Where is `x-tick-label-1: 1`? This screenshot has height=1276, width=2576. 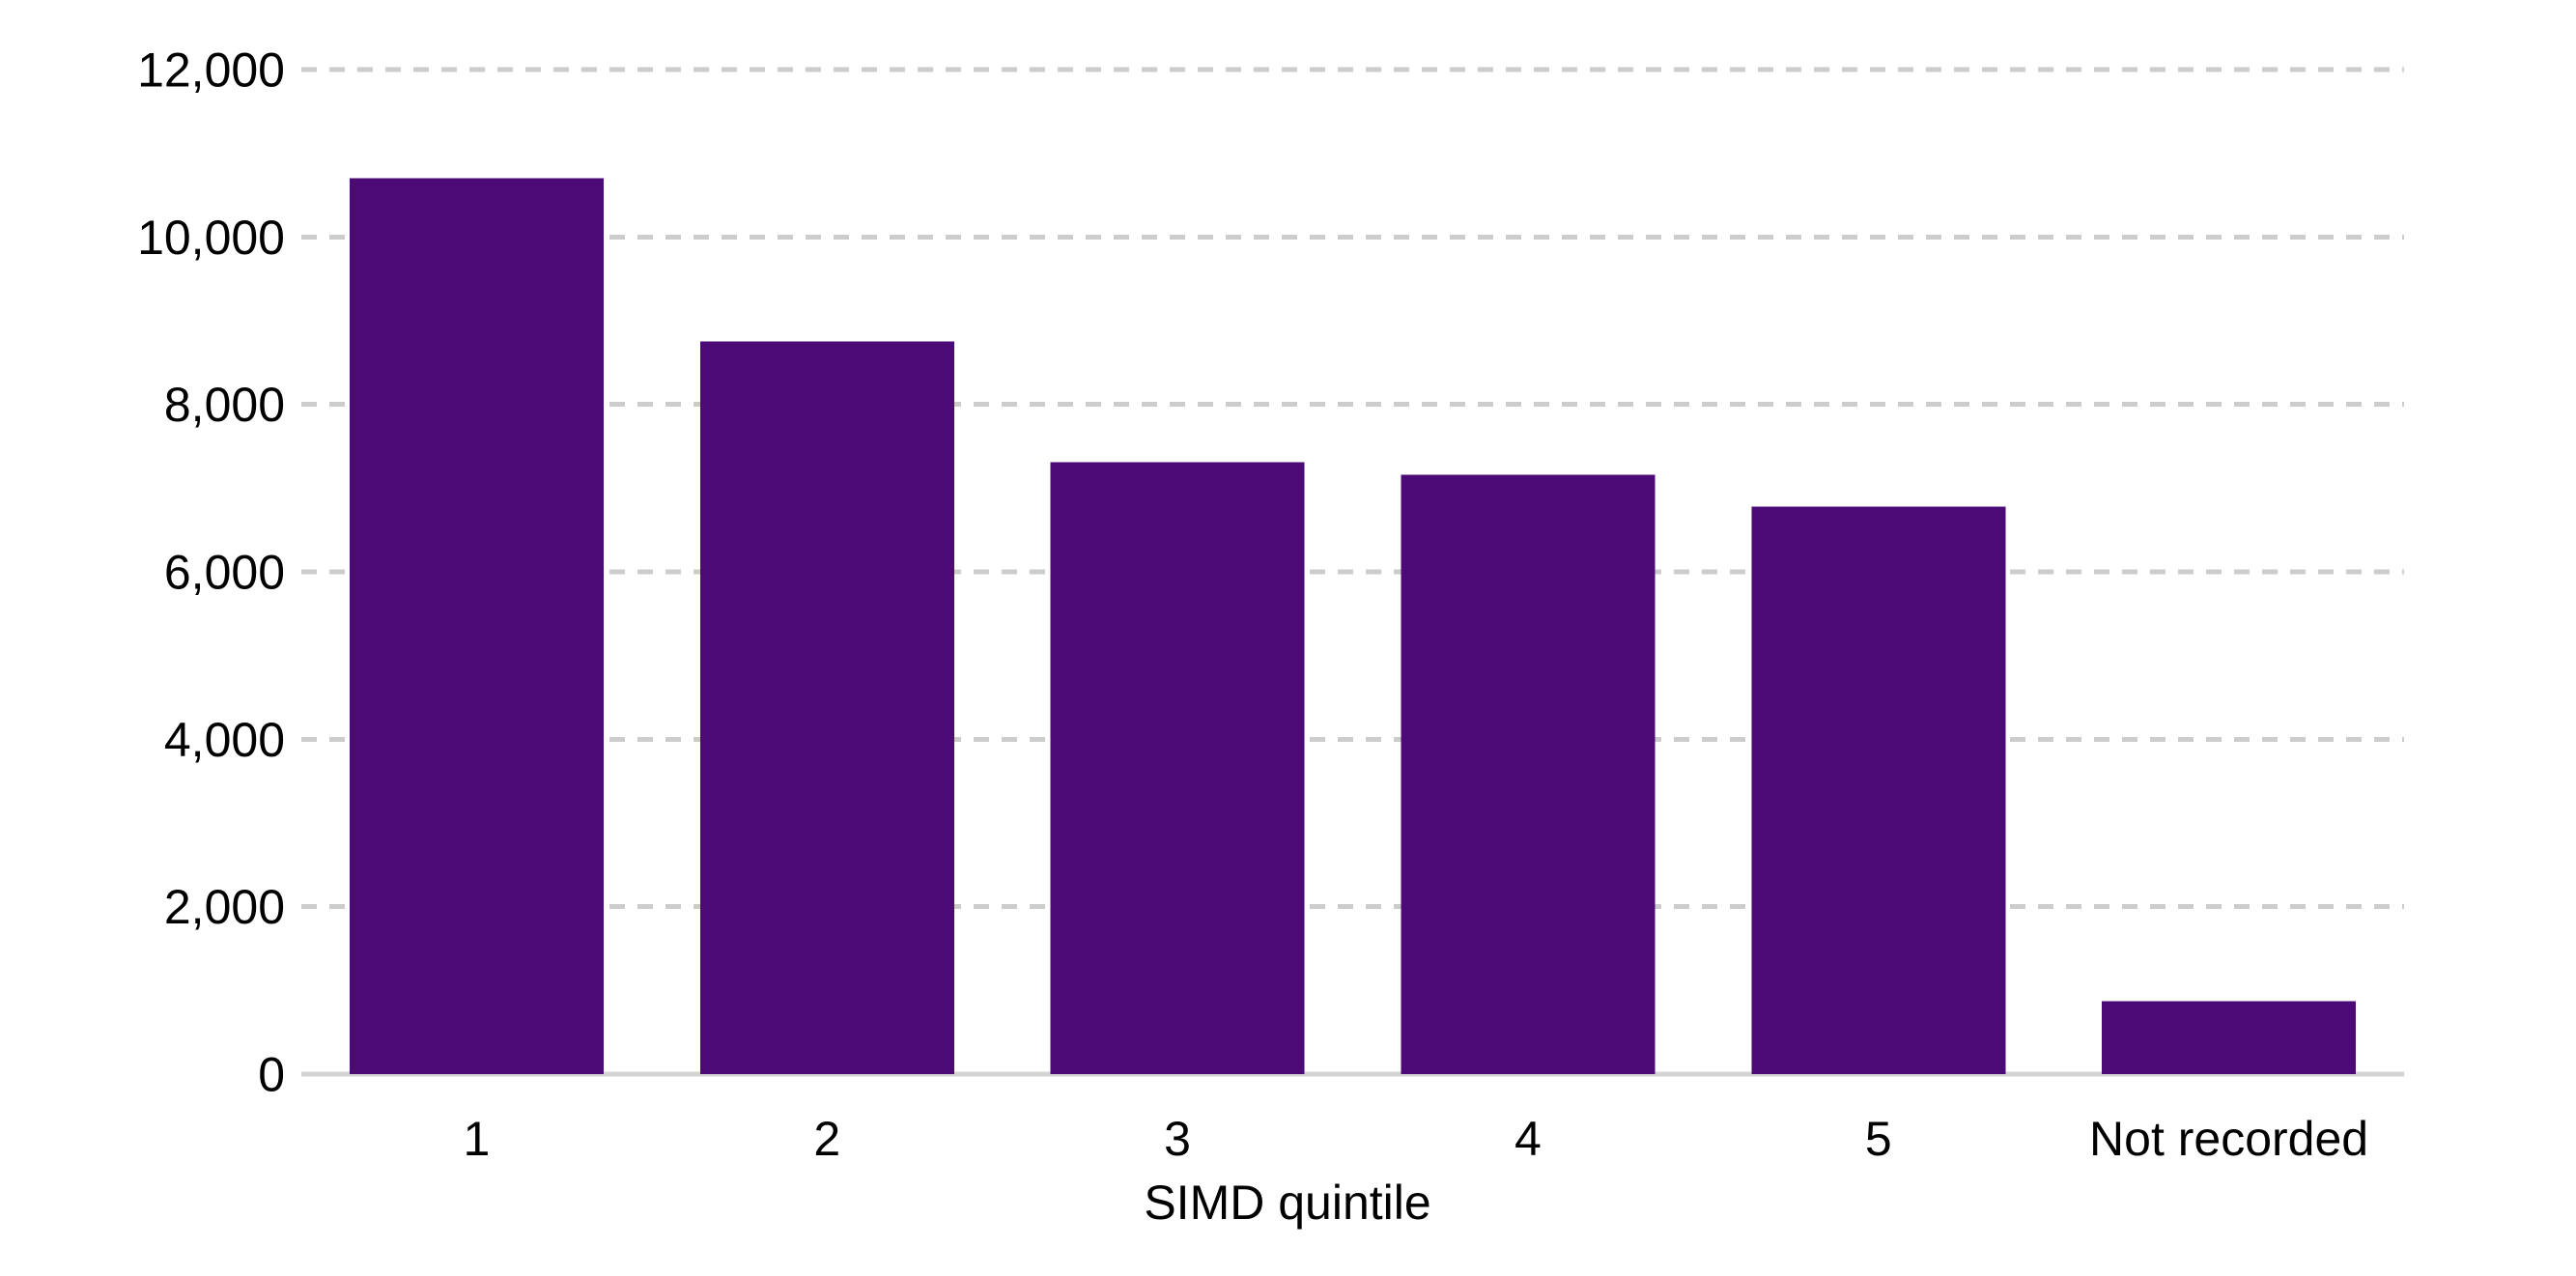 x-tick-label-1: 1 is located at coordinates (477, 1139).